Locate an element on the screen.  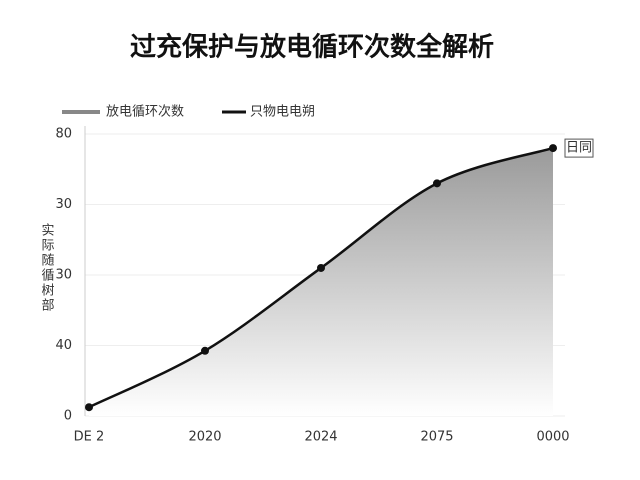
y-tick-label: 80 is located at coordinates (63, 134).